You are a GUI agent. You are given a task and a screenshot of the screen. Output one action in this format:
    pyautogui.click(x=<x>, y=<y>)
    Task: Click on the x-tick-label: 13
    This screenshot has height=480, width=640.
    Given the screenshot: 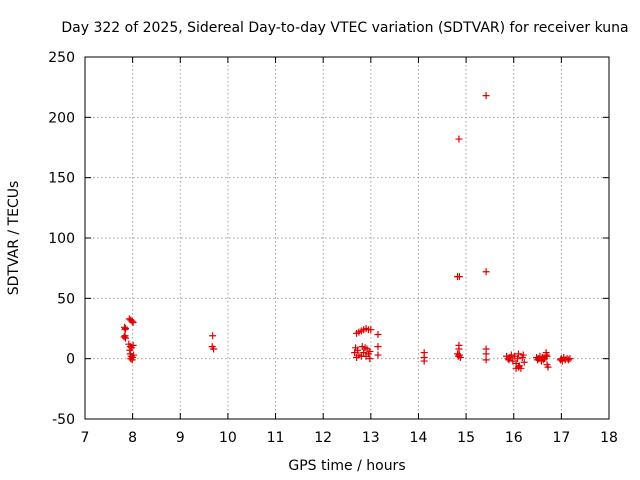 What is the action you would take?
    pyautogui.click(x=371, y=438)
    